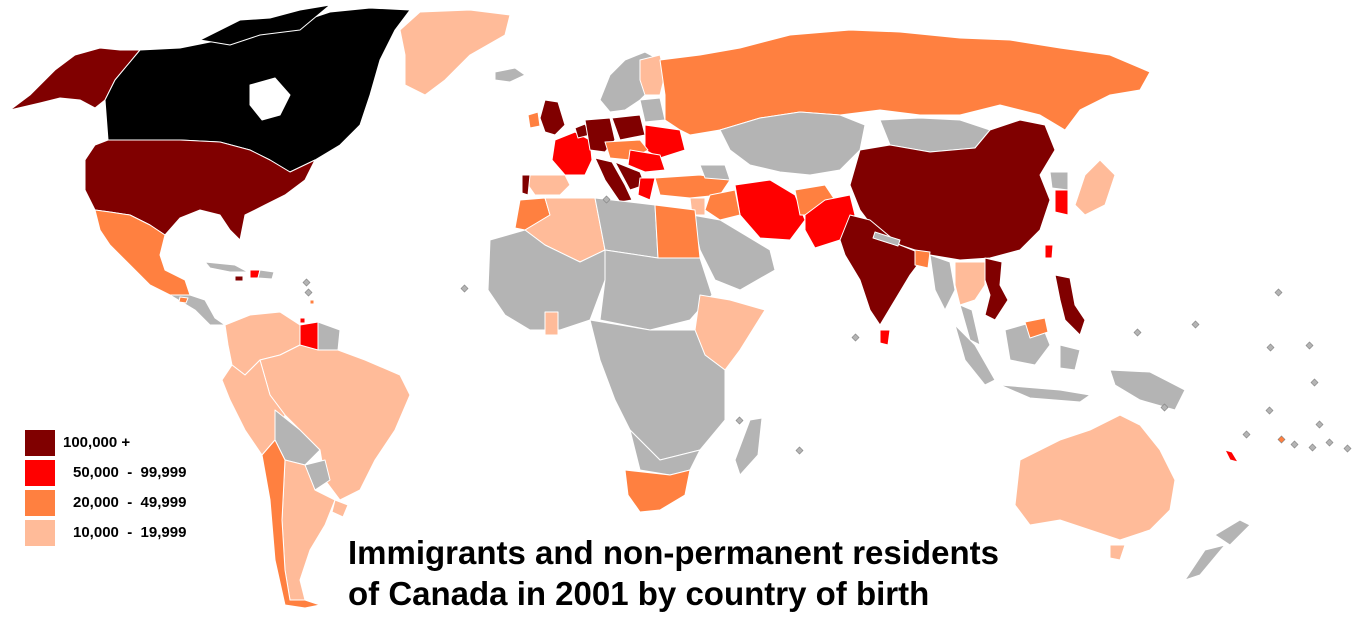 The width and height of the screenshot is (1357, 628). I want to click on region-sudan-chad, so click(656, 290).